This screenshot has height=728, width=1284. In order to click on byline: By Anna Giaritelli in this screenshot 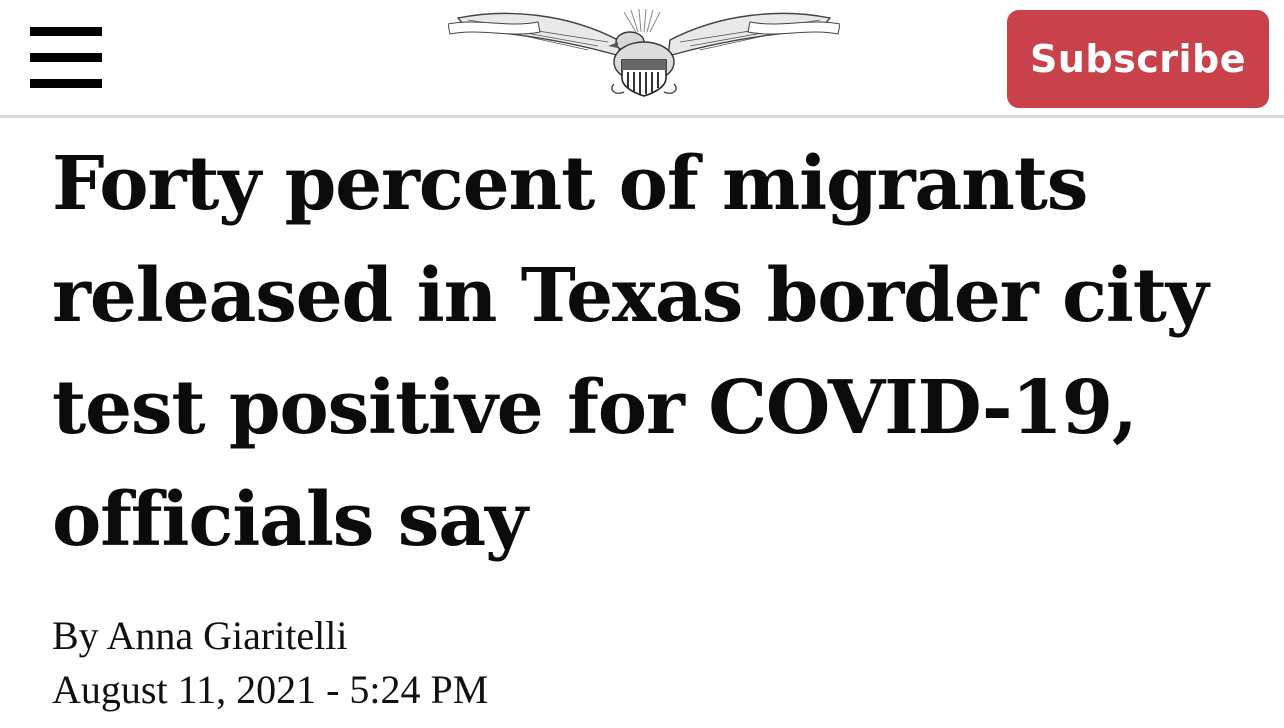, I will do `click(200, 636)`.